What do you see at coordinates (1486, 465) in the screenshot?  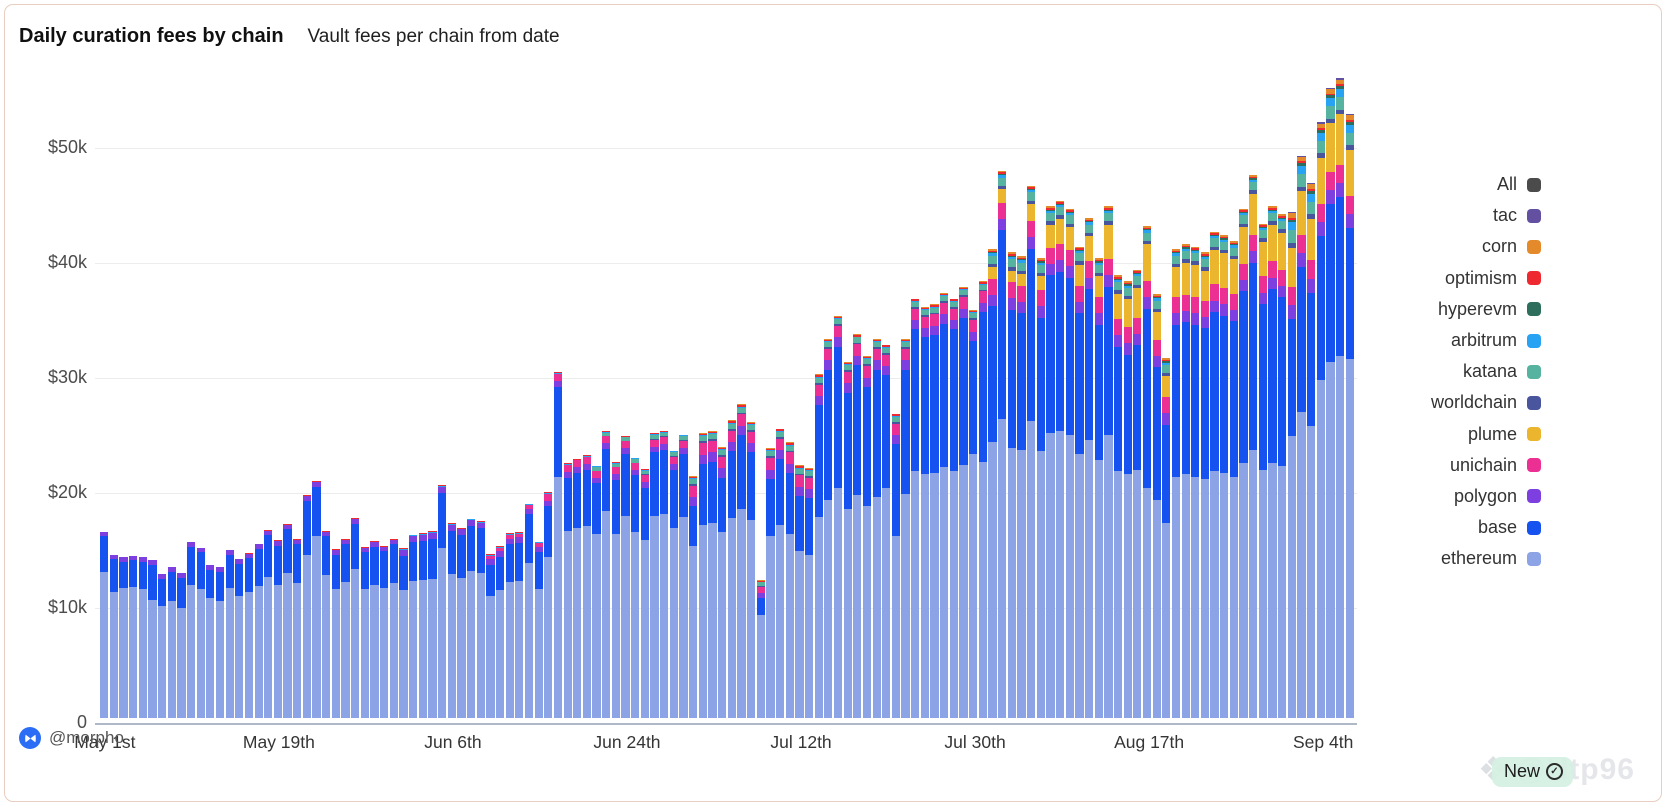 I see `legend-item-unichain: unichain` at bounding box center [1486, 465].